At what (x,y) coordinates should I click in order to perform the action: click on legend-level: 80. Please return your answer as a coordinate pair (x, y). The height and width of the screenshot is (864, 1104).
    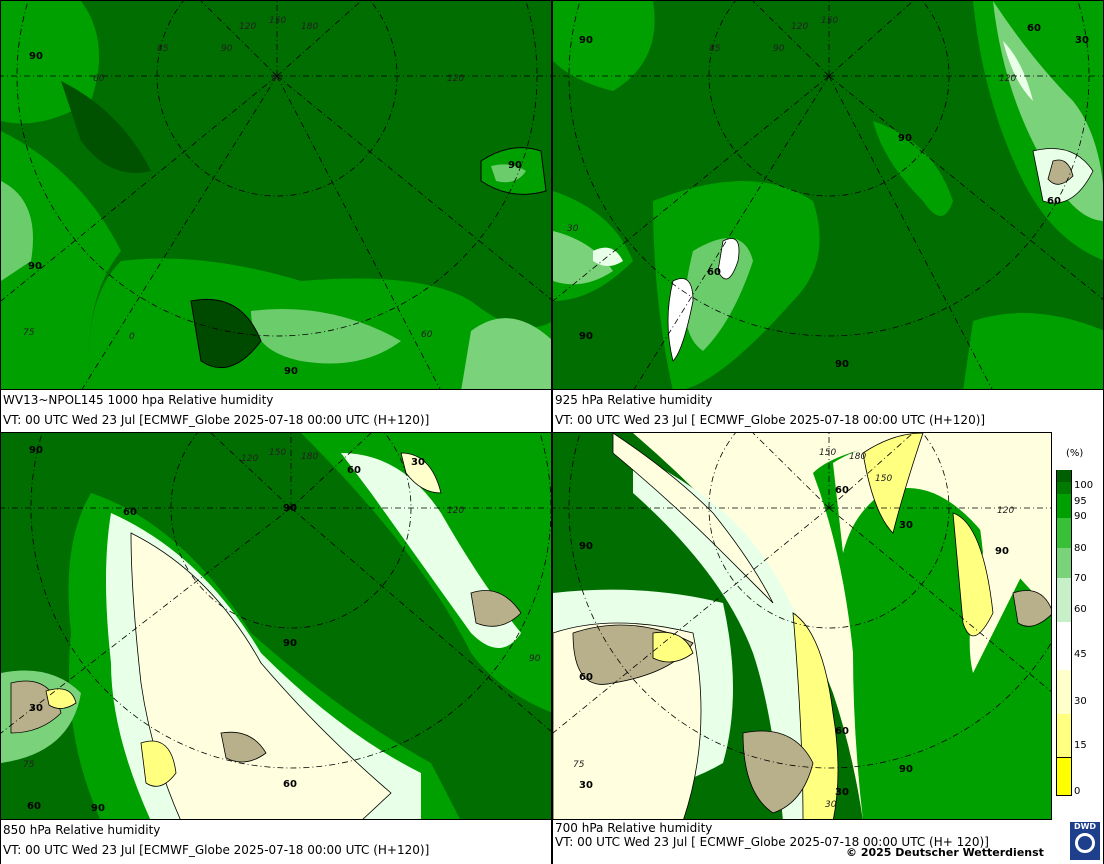
    Looking at the image, I should click on (1080, 548).